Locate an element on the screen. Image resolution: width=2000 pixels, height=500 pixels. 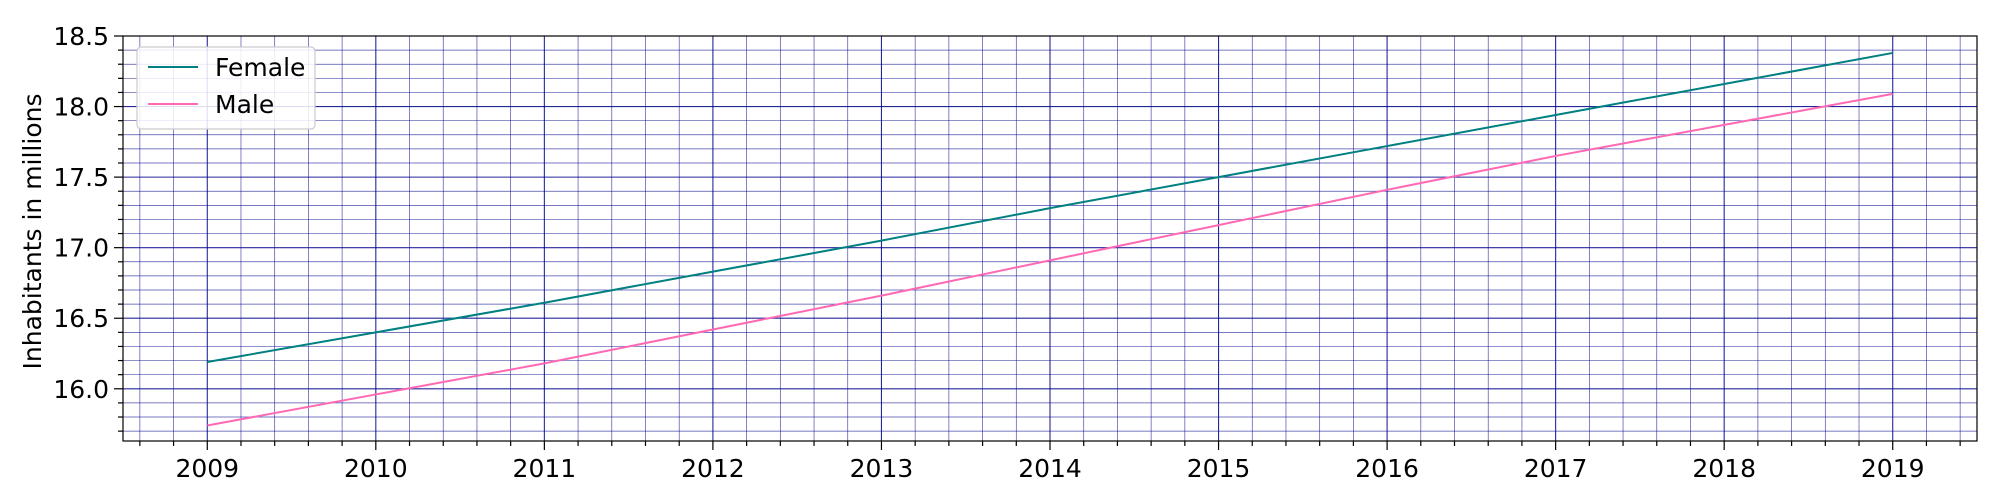
x-tick-label: 2011 is located at coordinates (545, 468).